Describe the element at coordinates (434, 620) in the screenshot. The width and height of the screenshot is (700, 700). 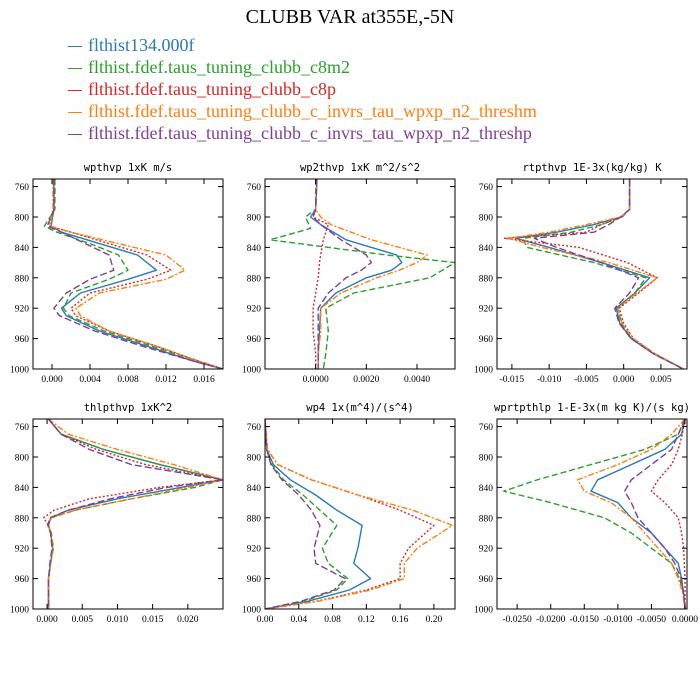
I see `x-tick-label: 0.20` at that location.